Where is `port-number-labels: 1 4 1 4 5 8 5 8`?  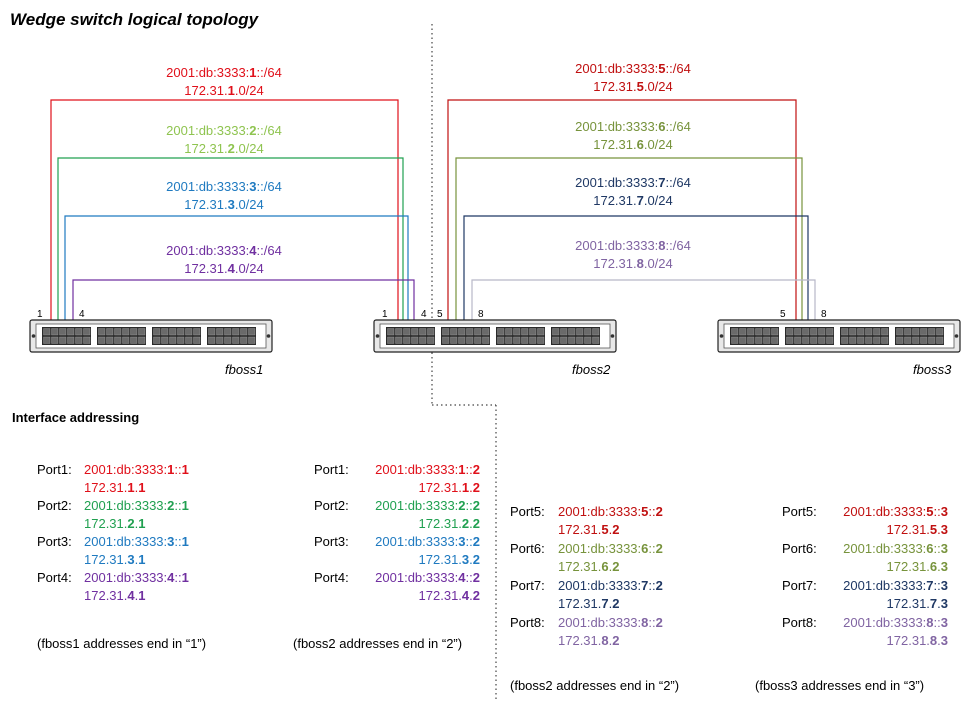
port-number-labels: 1 4 1 4 5 8 5 8 is located at coordinates (432, 314).